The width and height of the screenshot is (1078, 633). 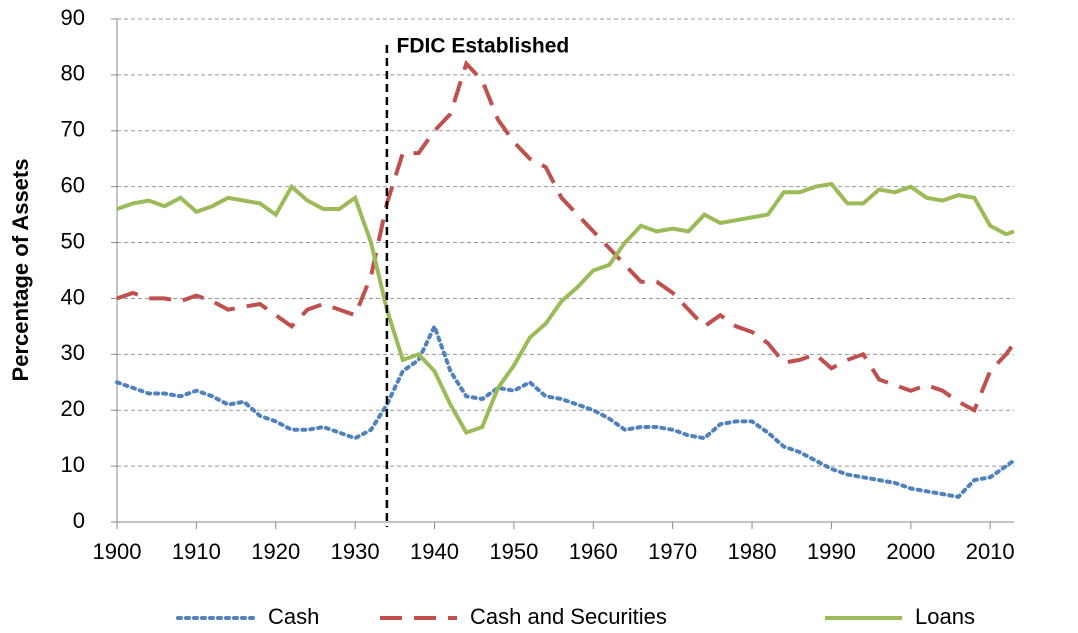 I want to click on y-axis-title: Percentage of Assets, so click(x=20, y=270).